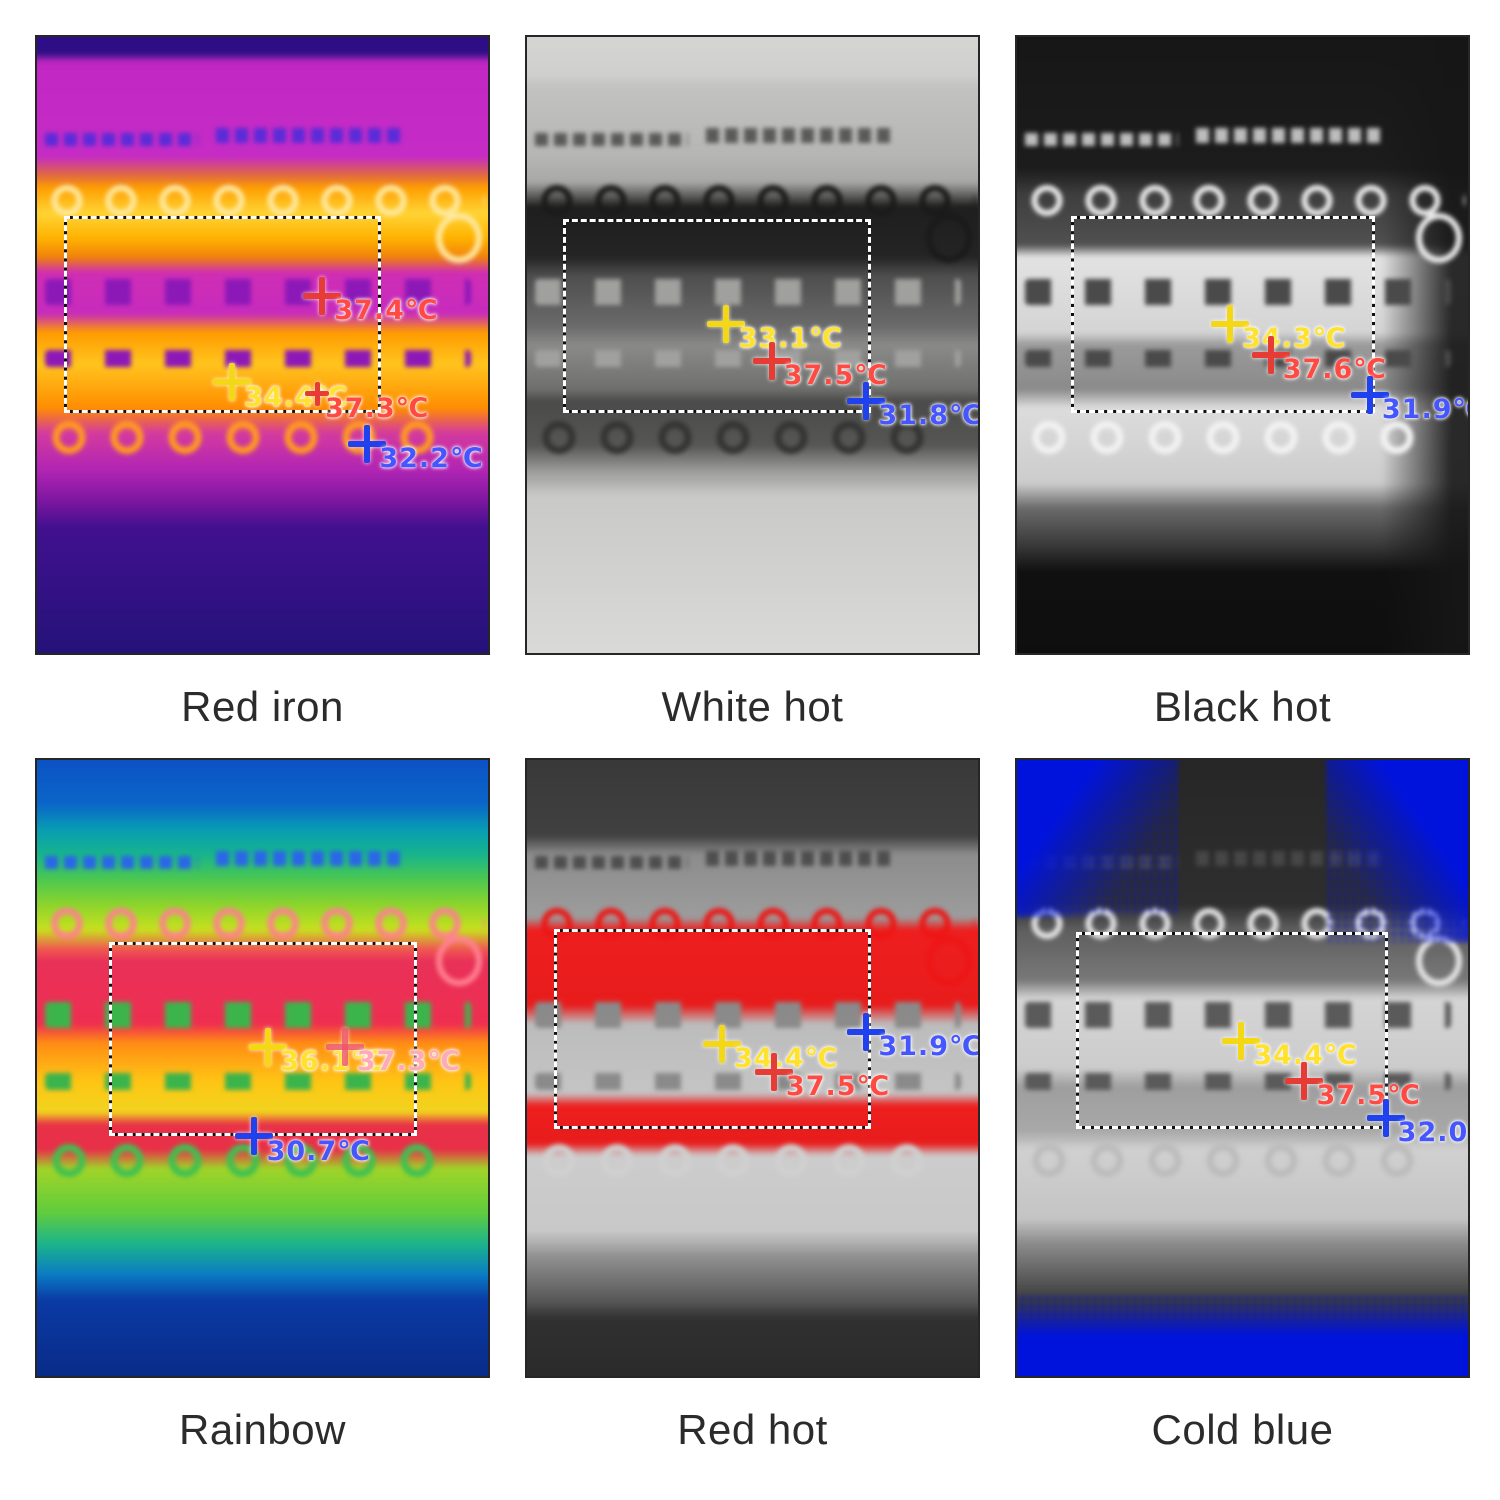  I want to click on temp-marker-avg: 36.1℃, so click(315, 1052).